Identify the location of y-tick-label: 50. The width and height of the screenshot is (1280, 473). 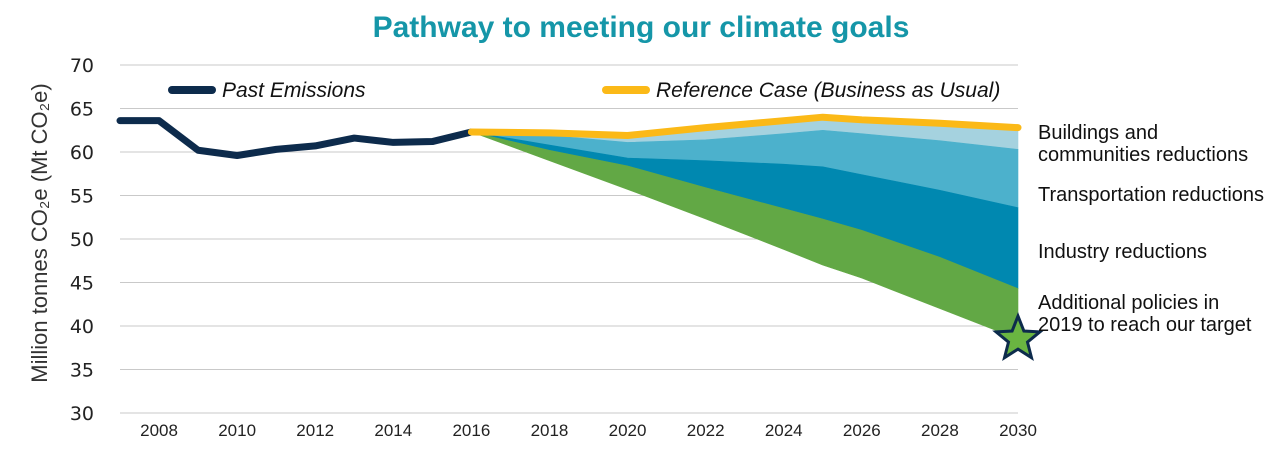
(82, 240).